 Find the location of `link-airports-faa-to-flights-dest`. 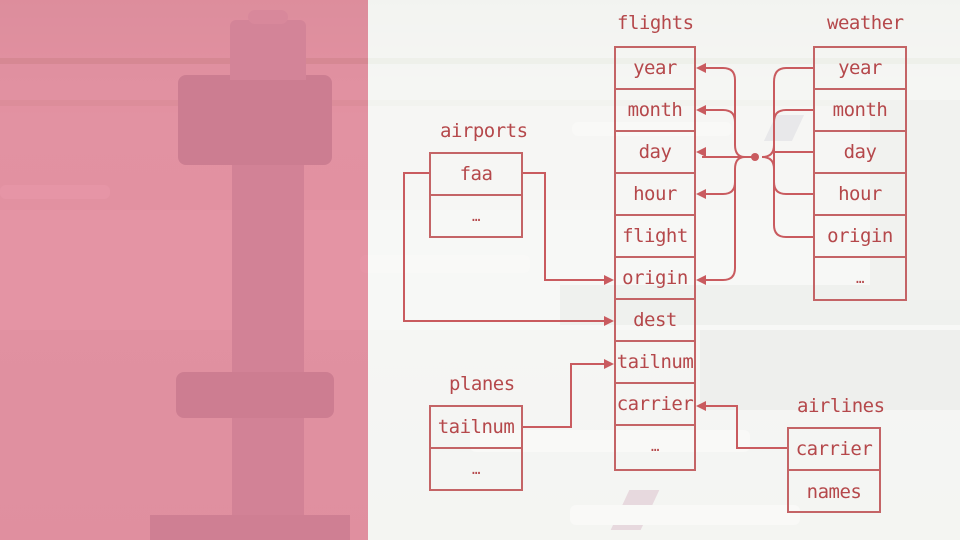

link-airports-faa-to-flights-dest is located at coordinates (505, 247).